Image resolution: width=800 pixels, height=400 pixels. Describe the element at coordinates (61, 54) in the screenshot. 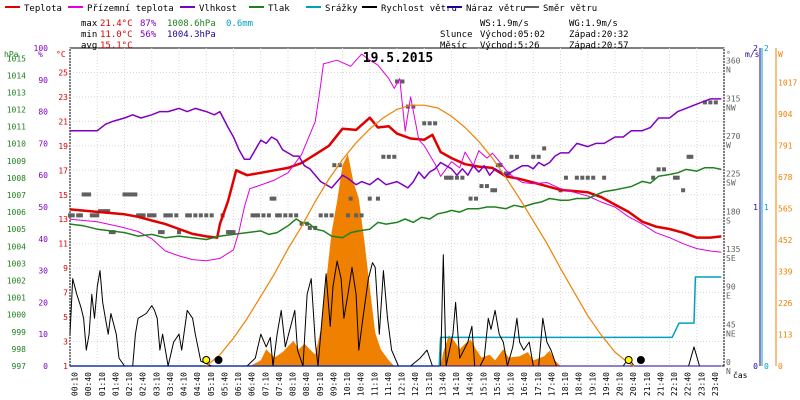

I see `celsius-axis-unit: °C` at that location.